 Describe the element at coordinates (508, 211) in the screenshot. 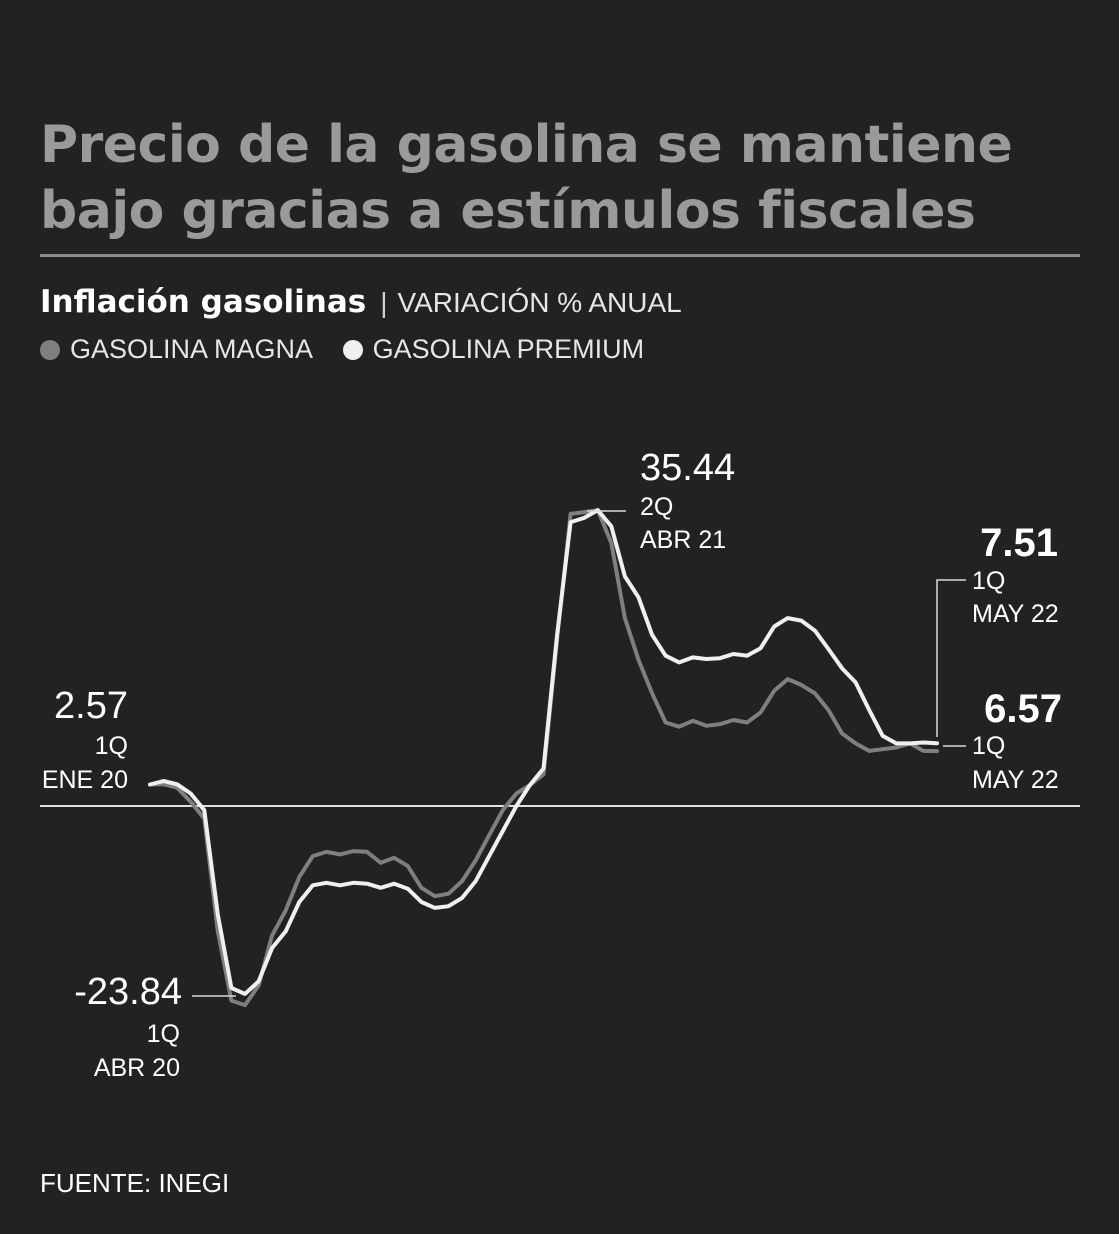

I see `title-line-2: bajo gracias a estímulos fiscales` at that location.